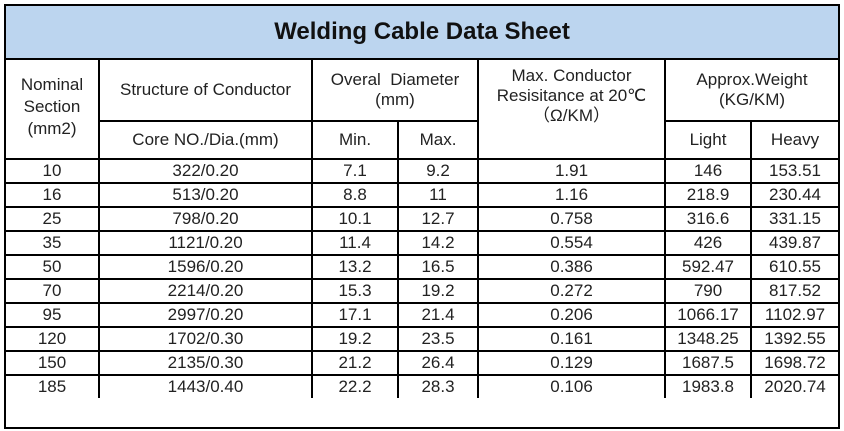  What do you see at coordinates (794, 267) in the screenshot?
I see `cell-heavy: 610.55` at bounding box center [794, 267].